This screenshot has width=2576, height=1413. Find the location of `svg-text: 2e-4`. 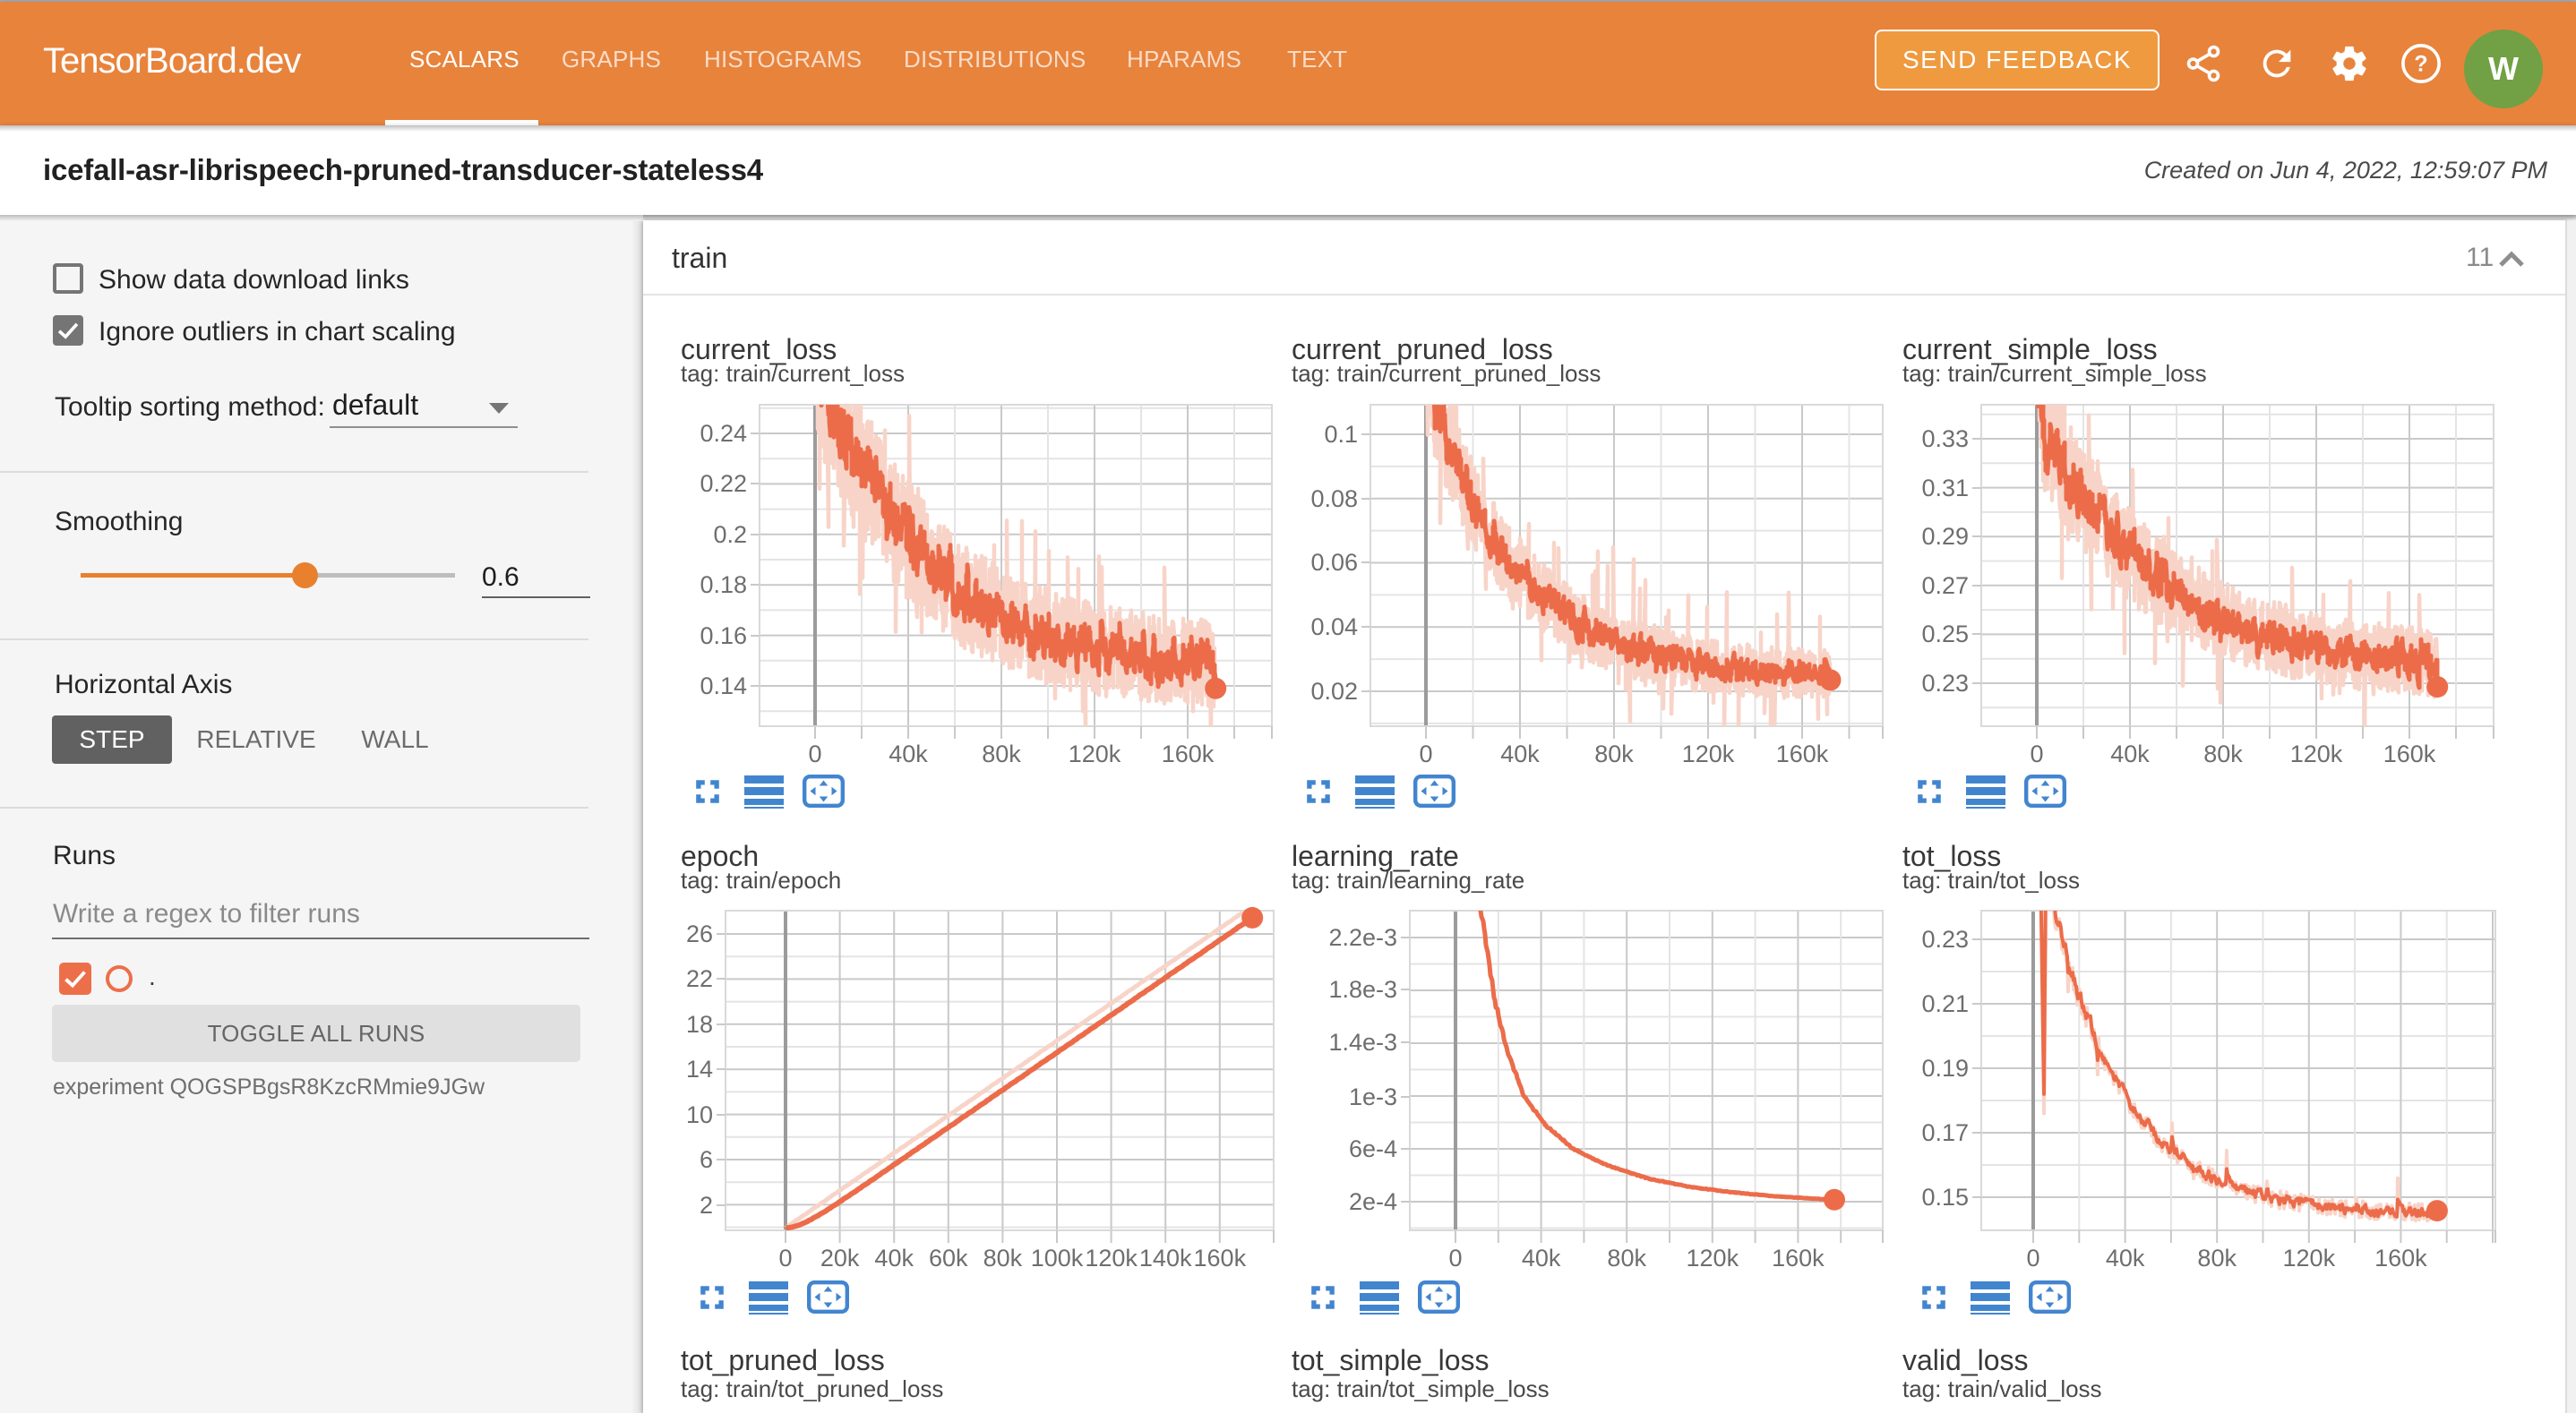

svg-text: 2e-4 is located at coordinates (1373, 1201).